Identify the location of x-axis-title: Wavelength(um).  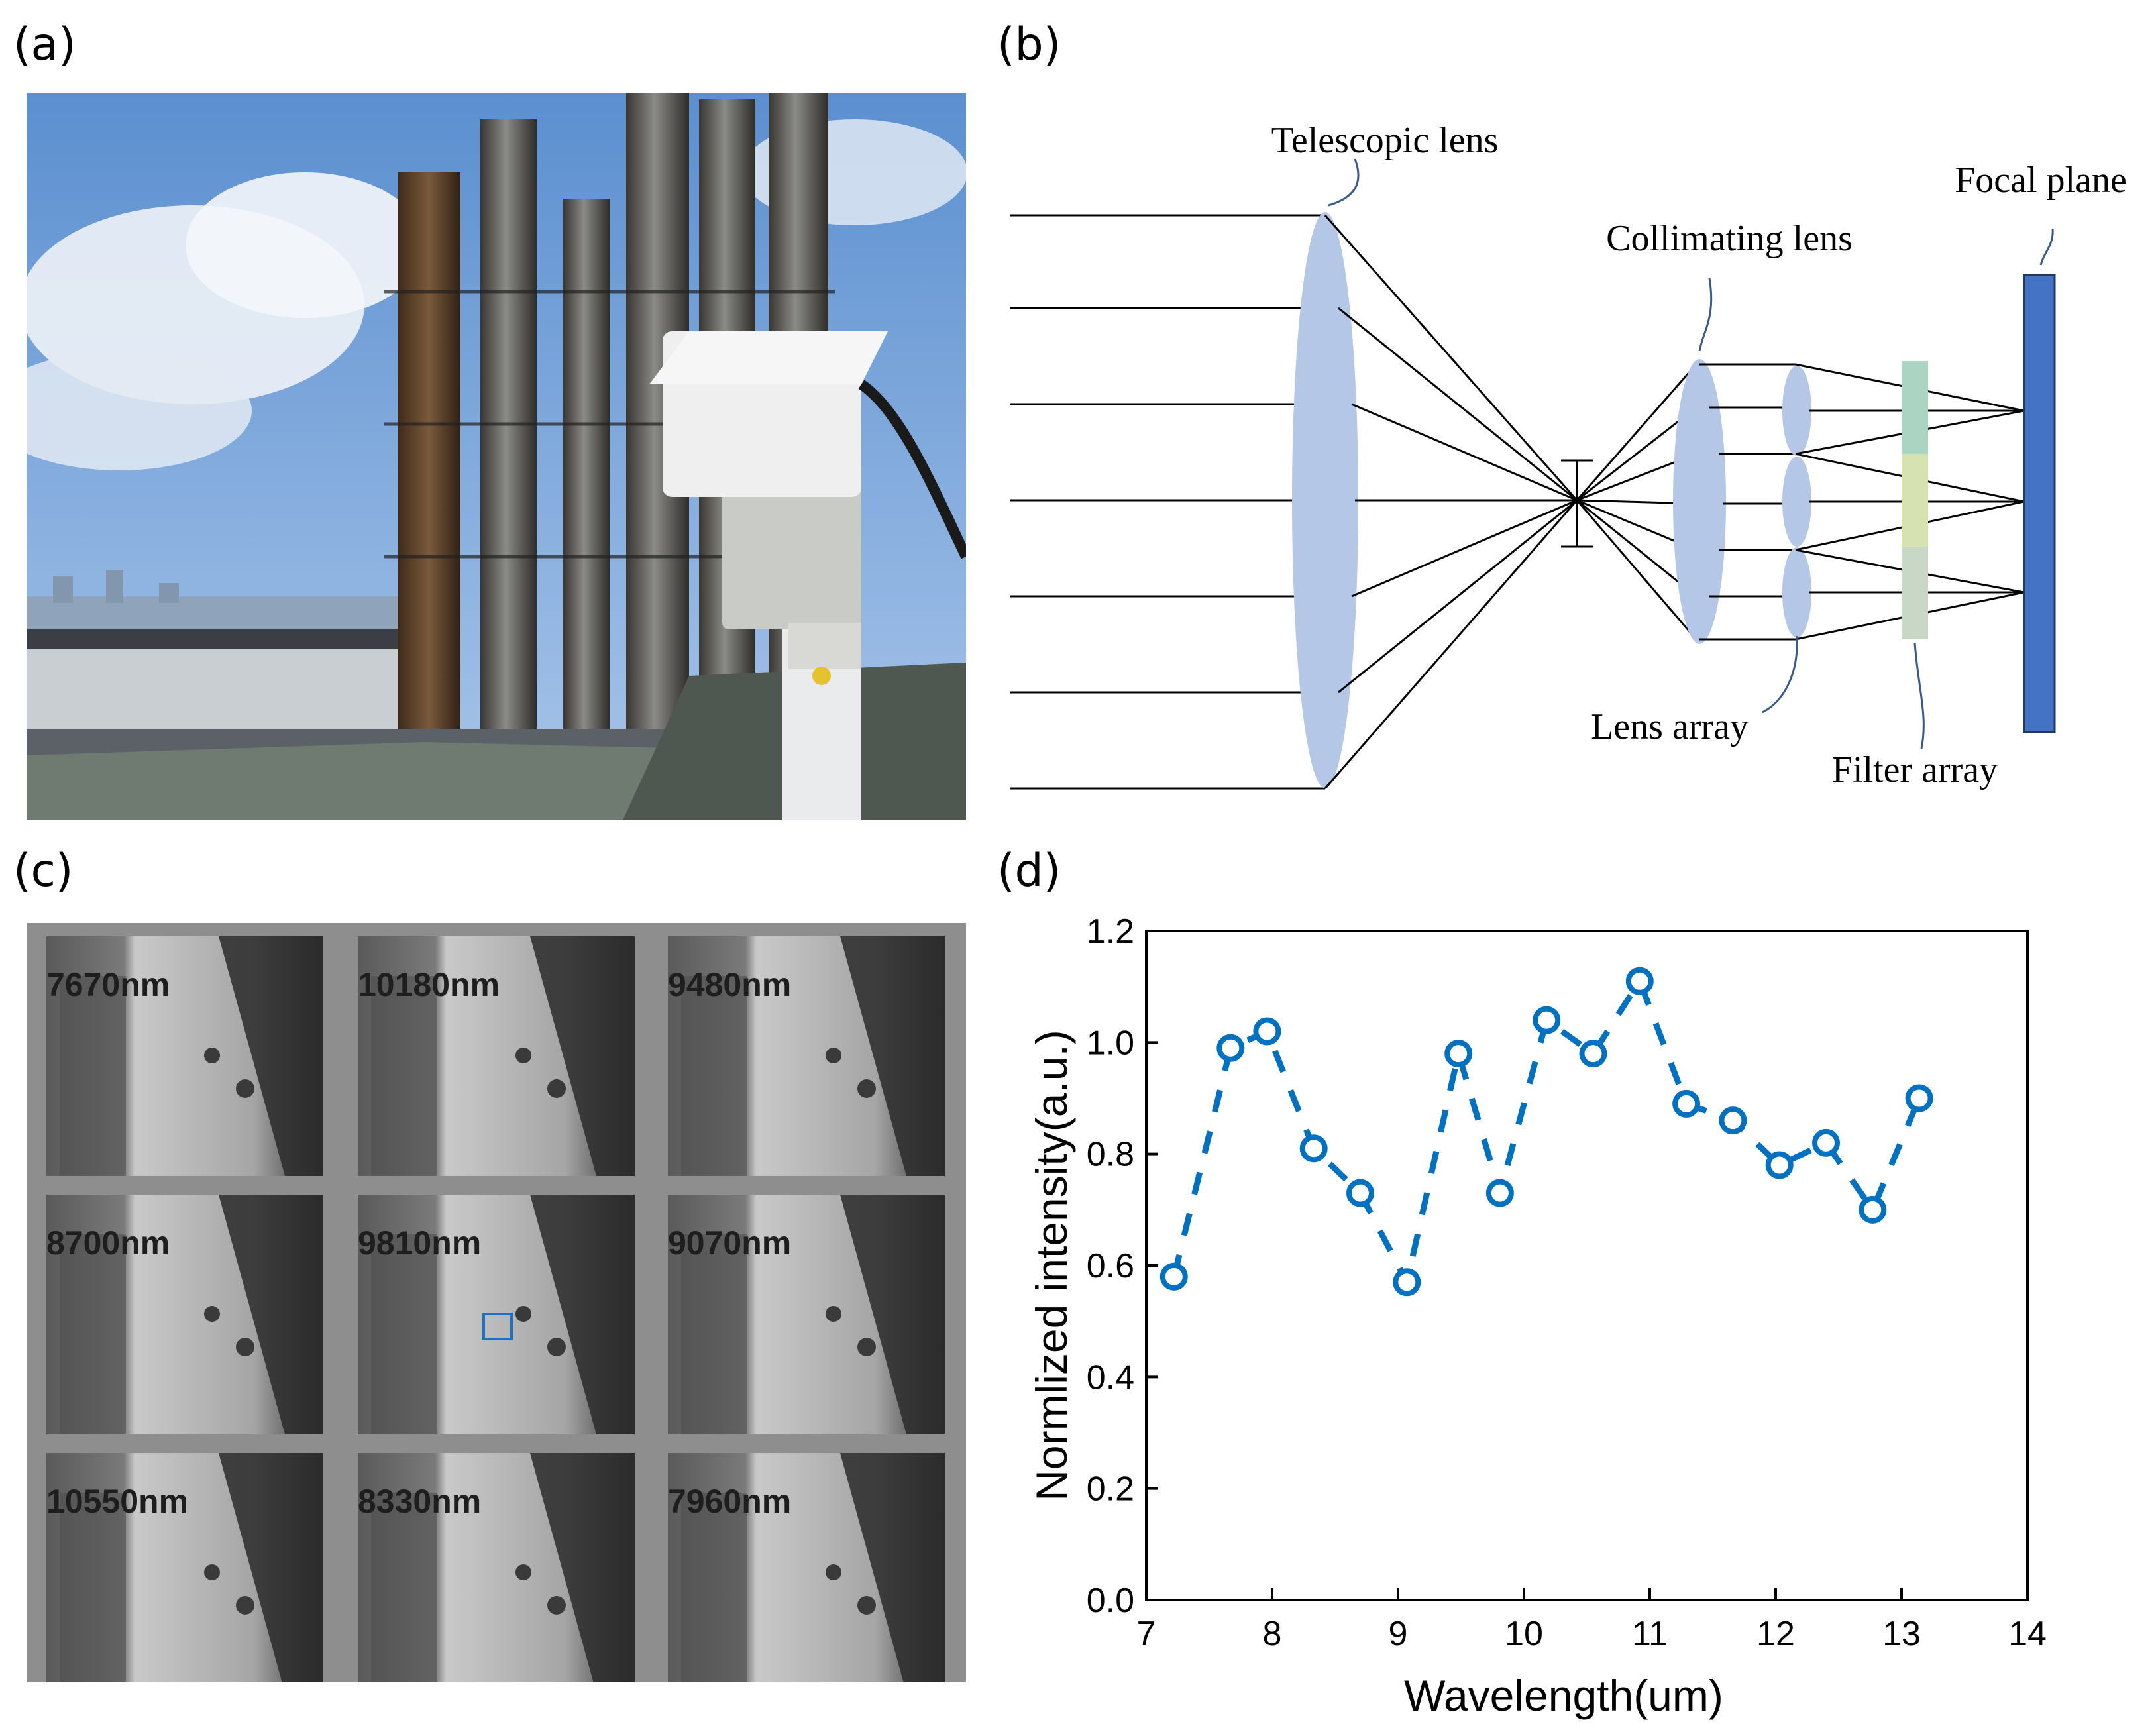
(1564, 1696).